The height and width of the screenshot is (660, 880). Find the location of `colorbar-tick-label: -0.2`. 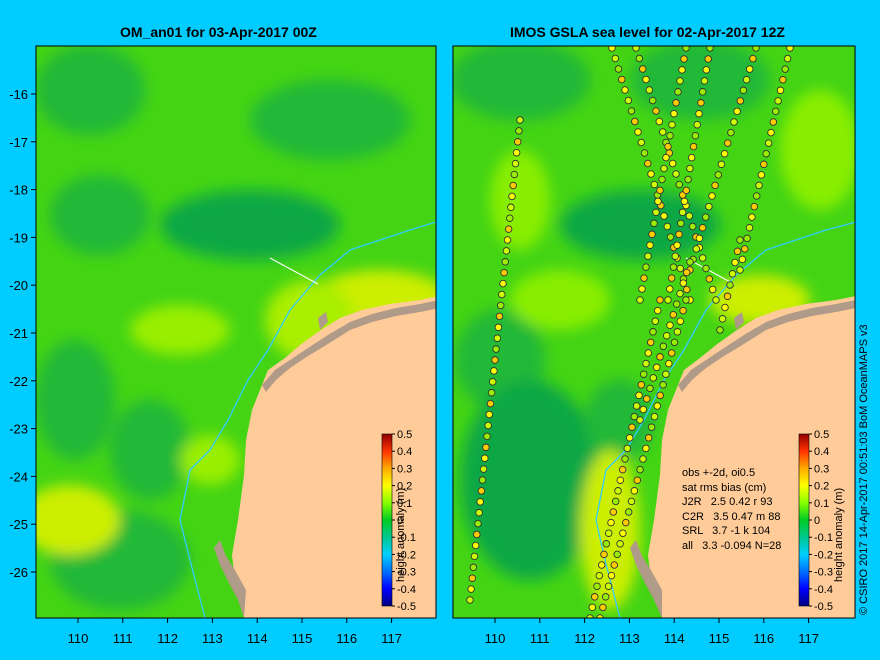

colorbar-tick-label: -0.2 is located at coordinates (406, 555).